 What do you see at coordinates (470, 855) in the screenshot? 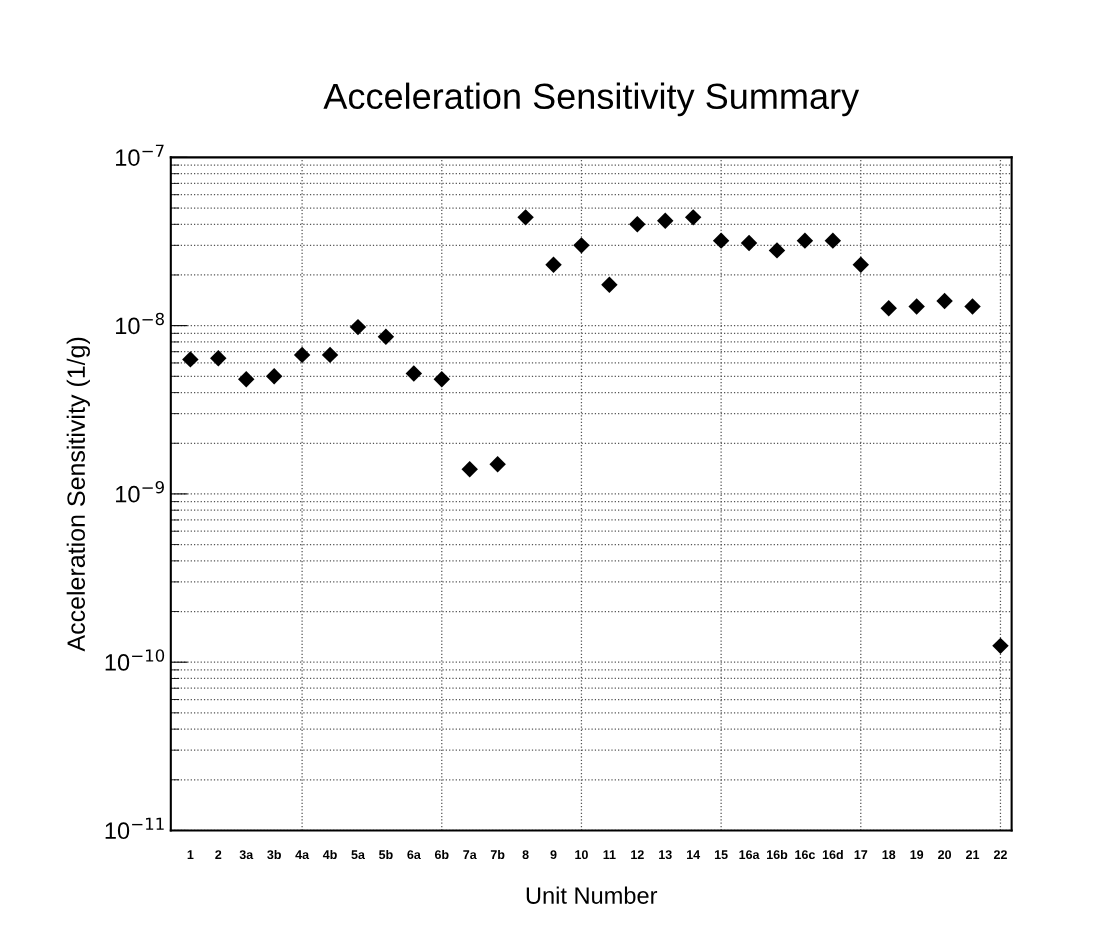
I see `x-tick-label: 7a` at bounding box center [470, 855].